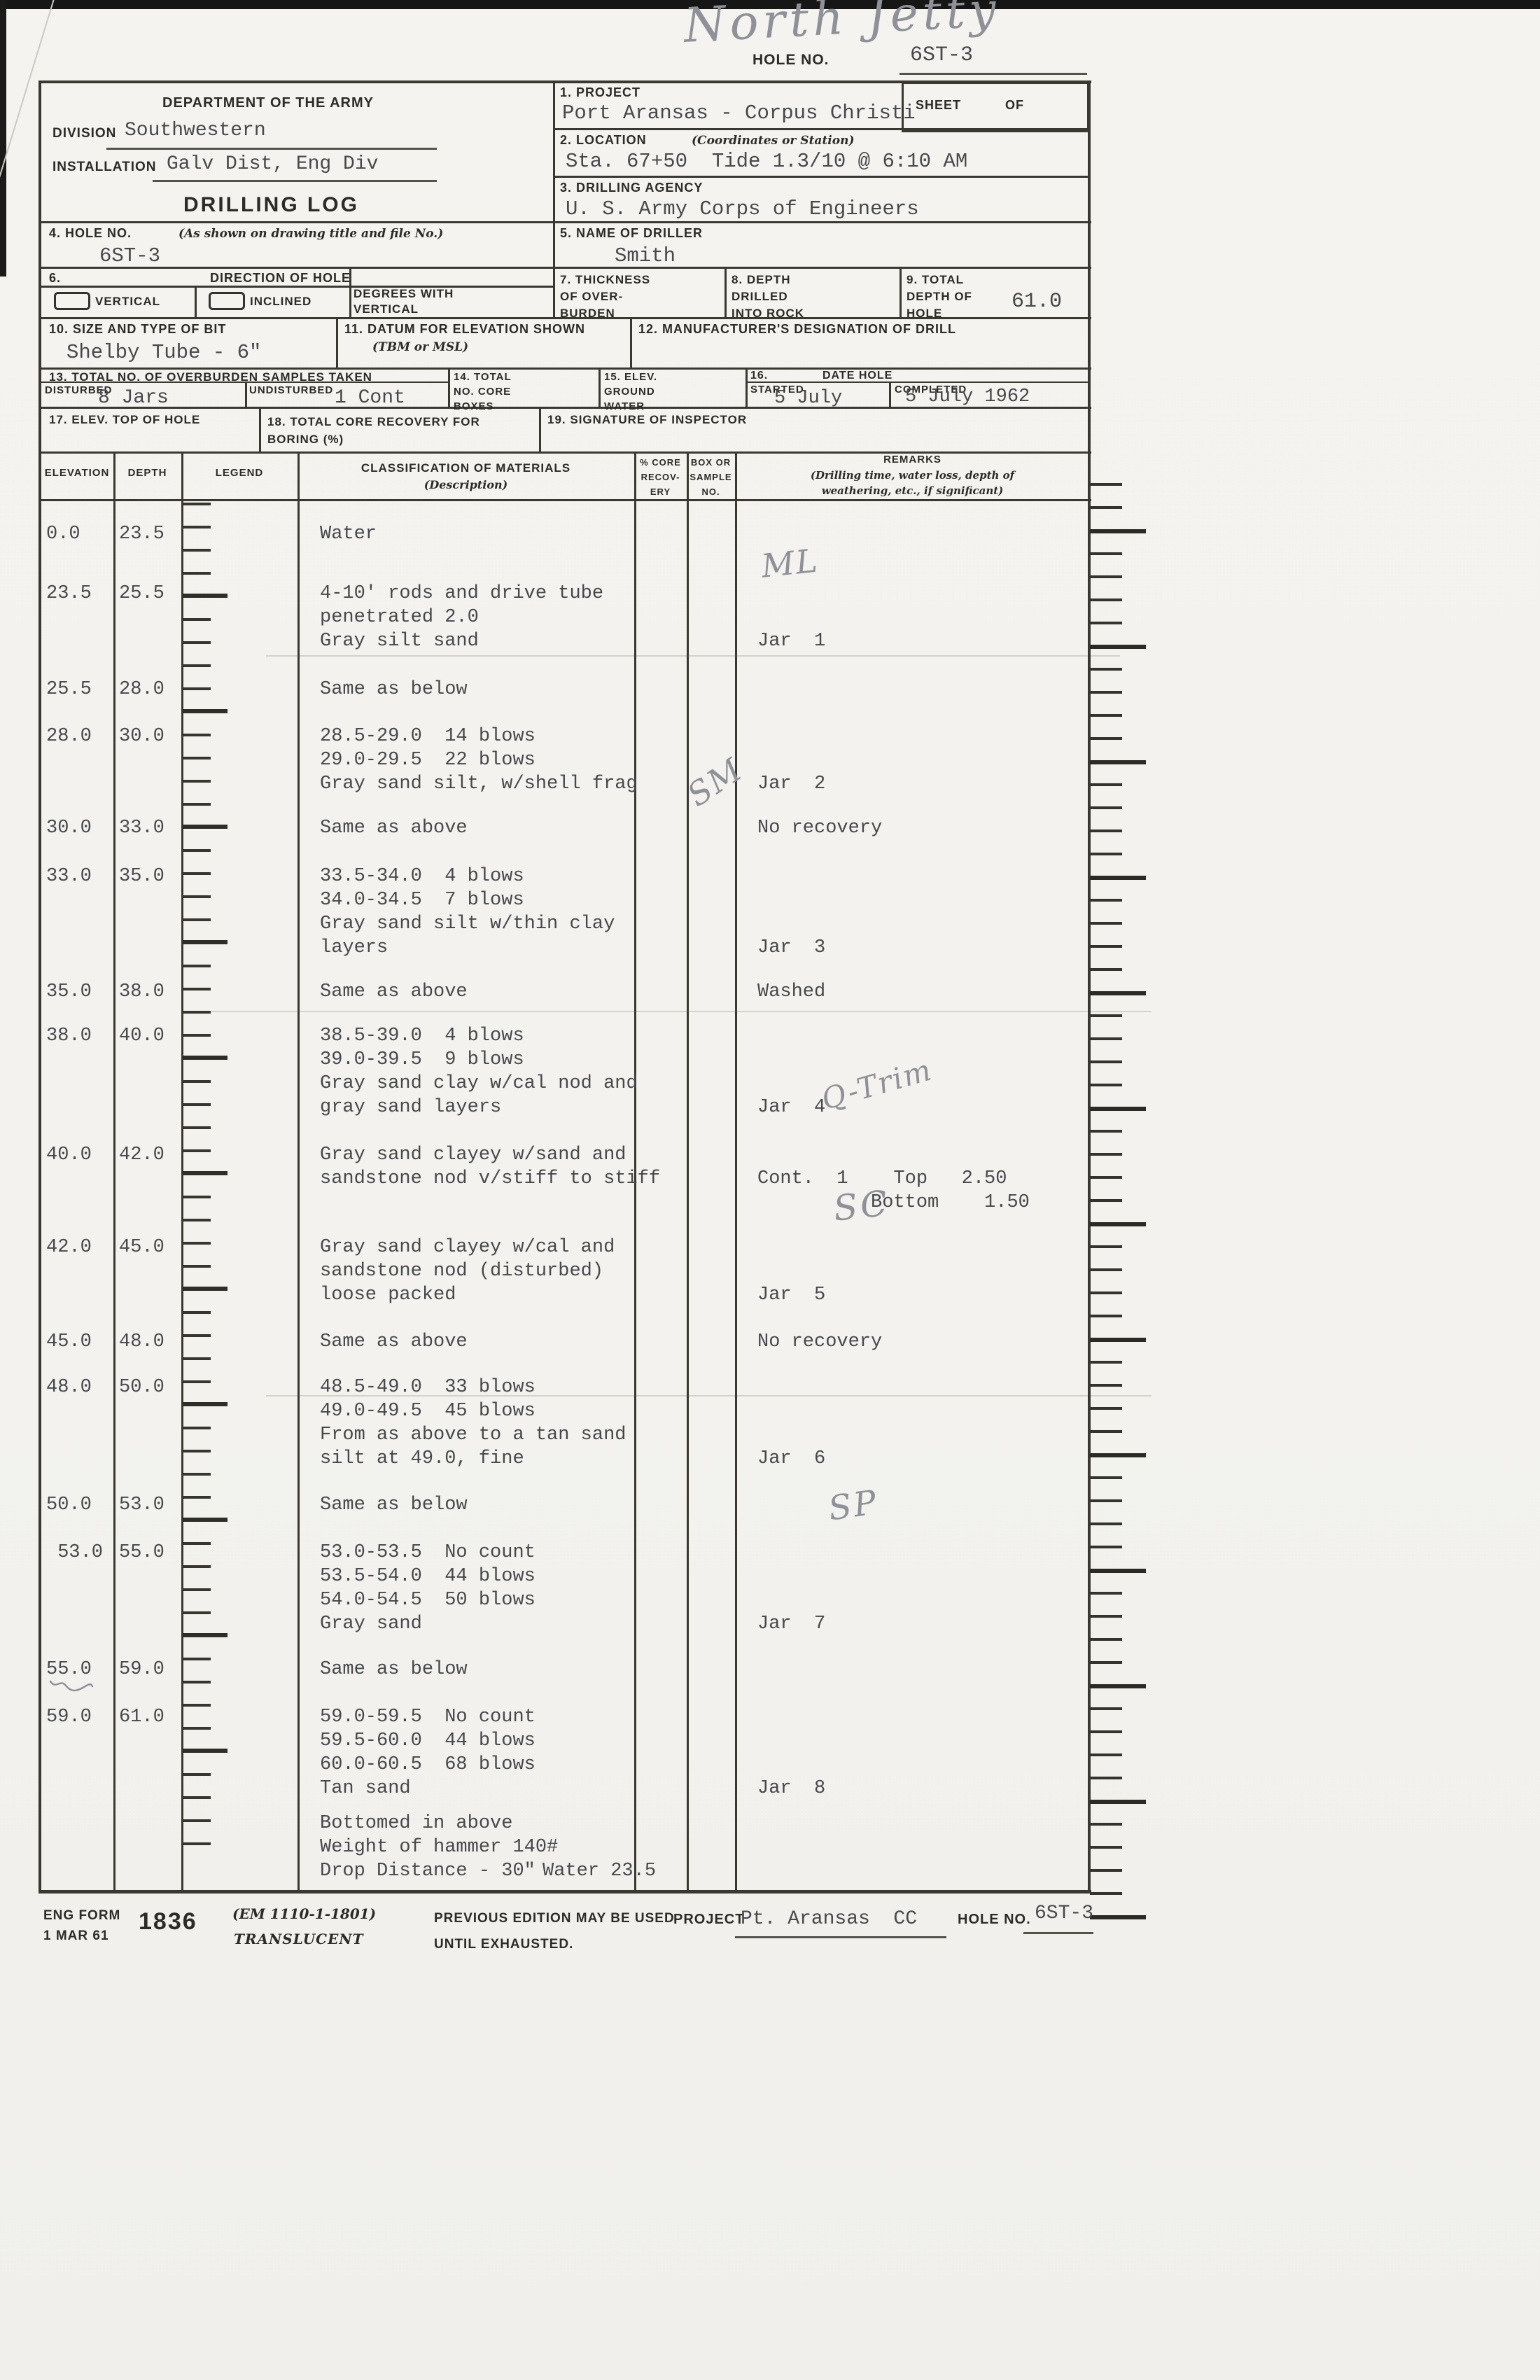  What do you see at coordinates (632, 188) in the screenshot?
I see `agency-label: 3. DRILLING AGENCY` at bounding box center [632, 188].